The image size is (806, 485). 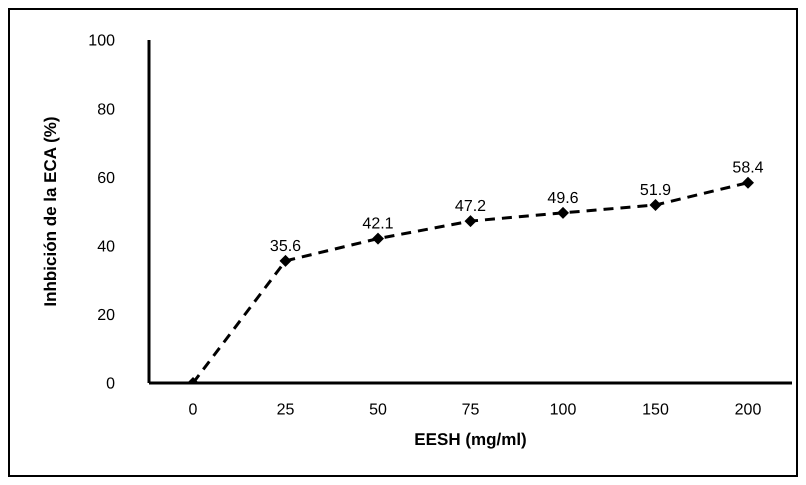 What do you see at coordinates (563, 198) in the screenshot?
I see `data-label: 49.6` at bounding box center [563, 198].